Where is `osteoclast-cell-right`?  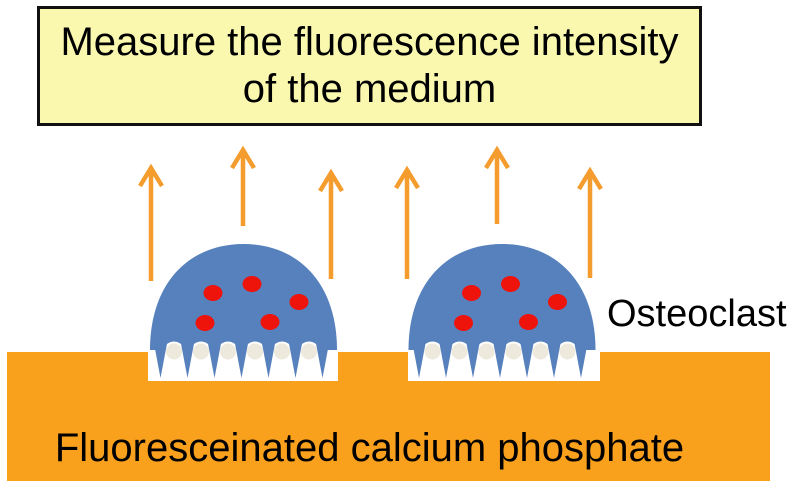 osteoclast-cell-right is located at coordinates (502, 311).